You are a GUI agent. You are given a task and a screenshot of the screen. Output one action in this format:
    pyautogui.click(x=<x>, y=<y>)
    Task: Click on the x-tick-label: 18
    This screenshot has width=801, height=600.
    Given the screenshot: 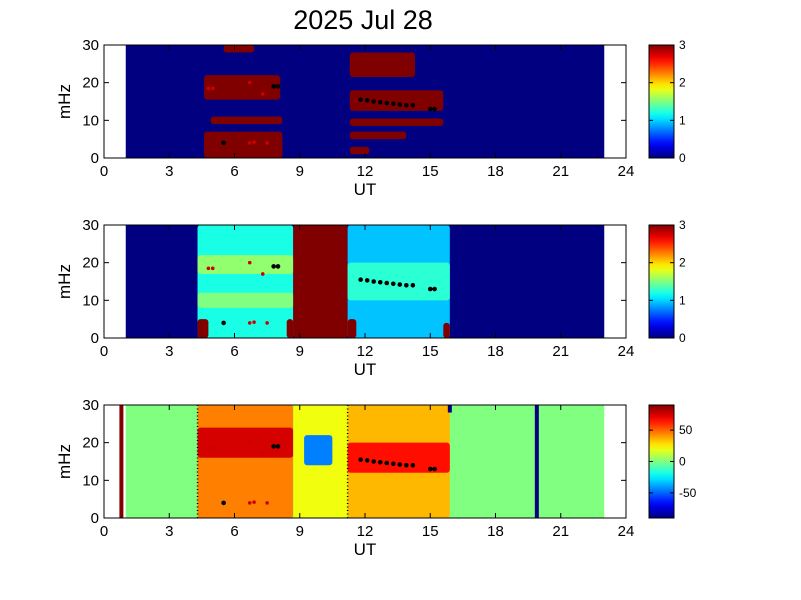 What is the action you would take?
    pyautogui.click(x=495, y=351)
    